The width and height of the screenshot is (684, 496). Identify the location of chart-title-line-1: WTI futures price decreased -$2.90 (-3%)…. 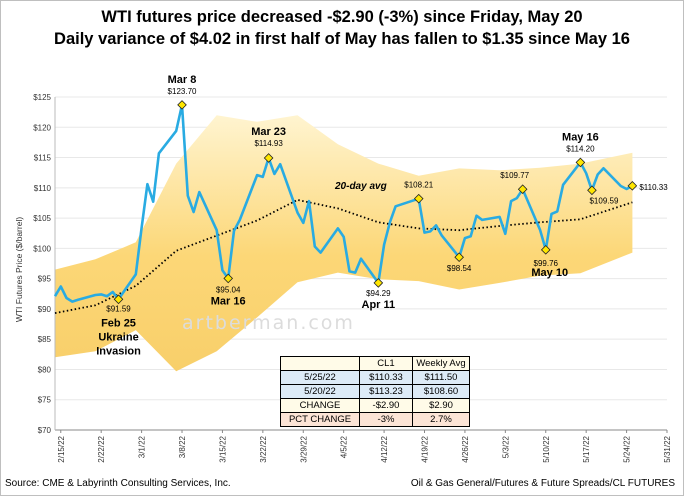
(342, 17).